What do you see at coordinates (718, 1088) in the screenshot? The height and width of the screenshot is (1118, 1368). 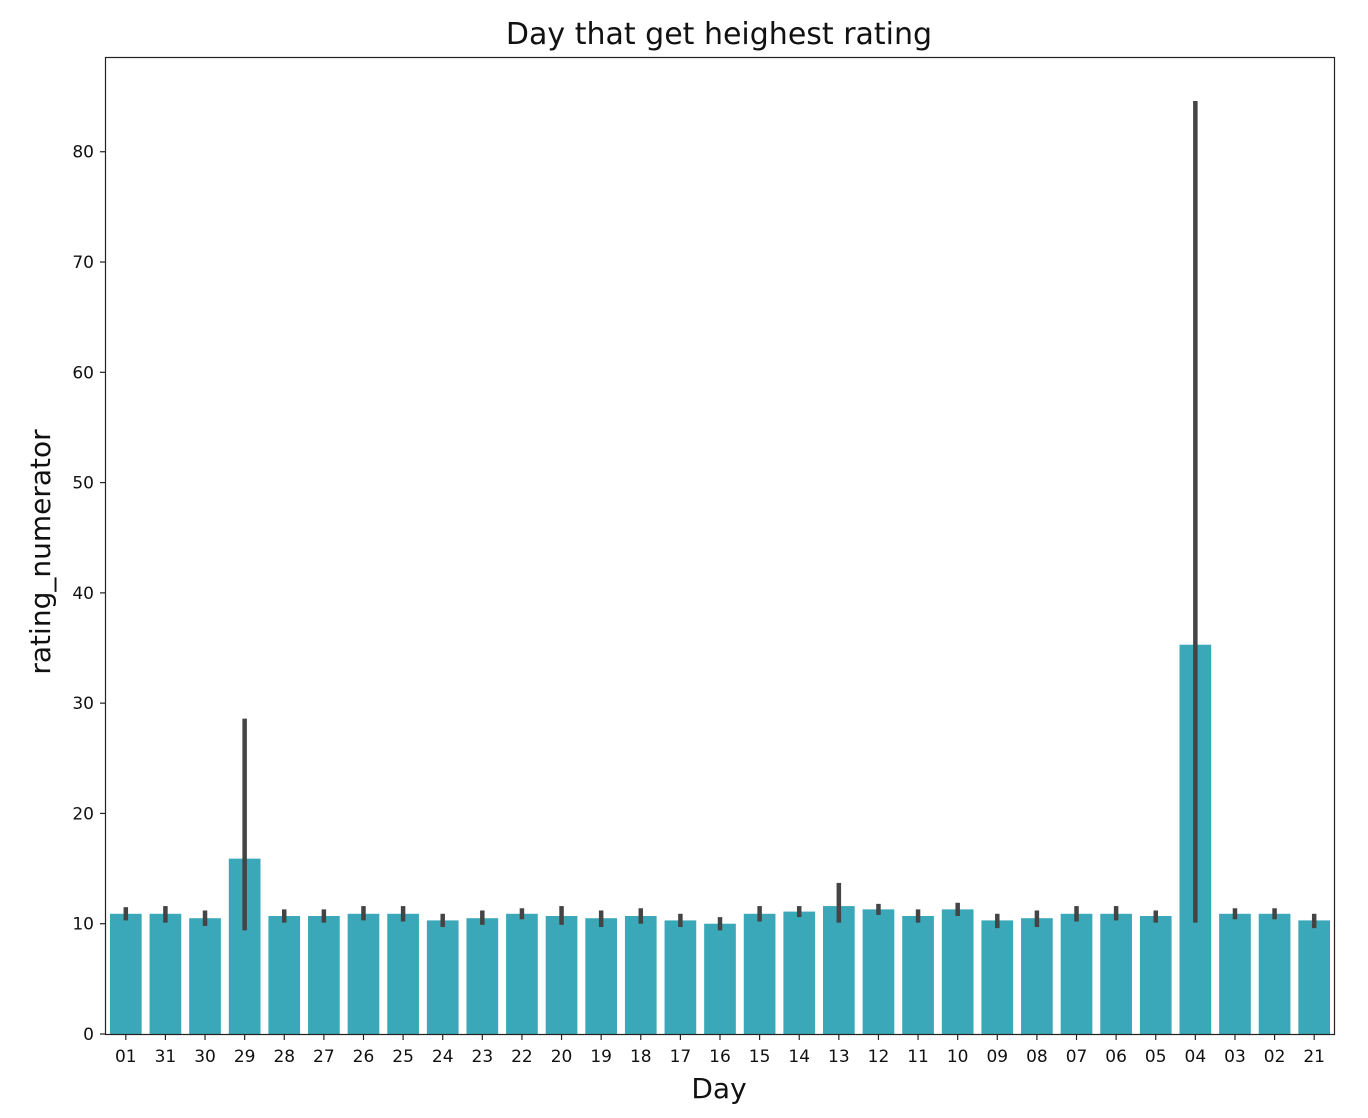 I see `x-axis-label: Day` at bounding box center [718, 1088].